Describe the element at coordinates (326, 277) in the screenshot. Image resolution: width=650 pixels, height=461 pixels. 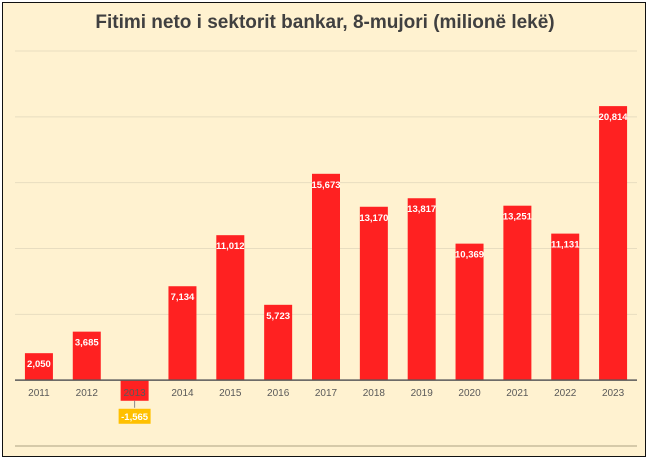
I see `bar-2017` at that location.